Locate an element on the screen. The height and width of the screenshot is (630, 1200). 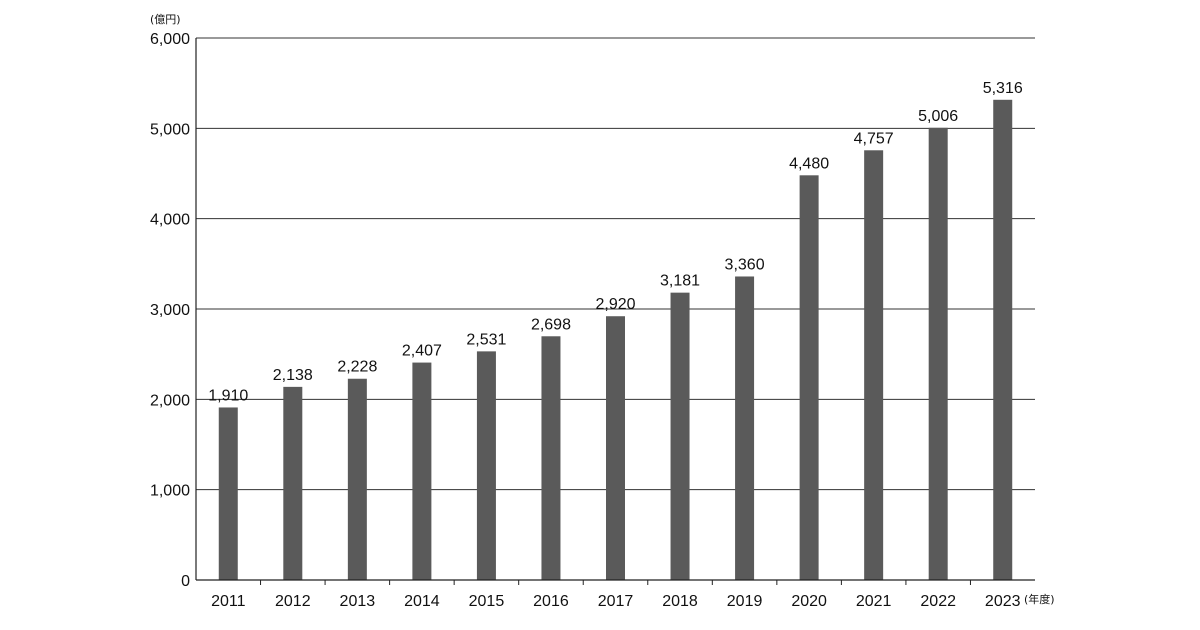
x-tick-label: 2011 is located at coordinates (228, 601).